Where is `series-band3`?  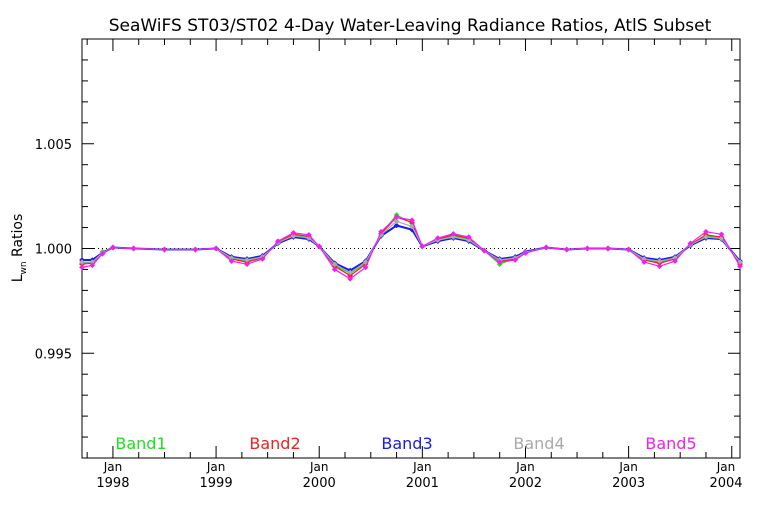 series-band3 is located at coordinates (411, 248).